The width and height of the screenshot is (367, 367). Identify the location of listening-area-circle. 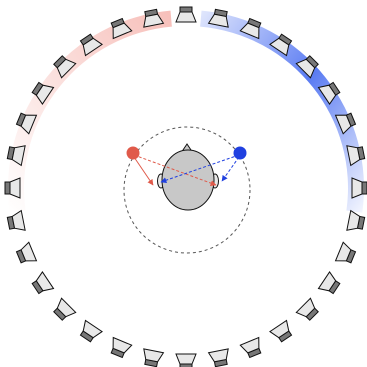
(187, 190).